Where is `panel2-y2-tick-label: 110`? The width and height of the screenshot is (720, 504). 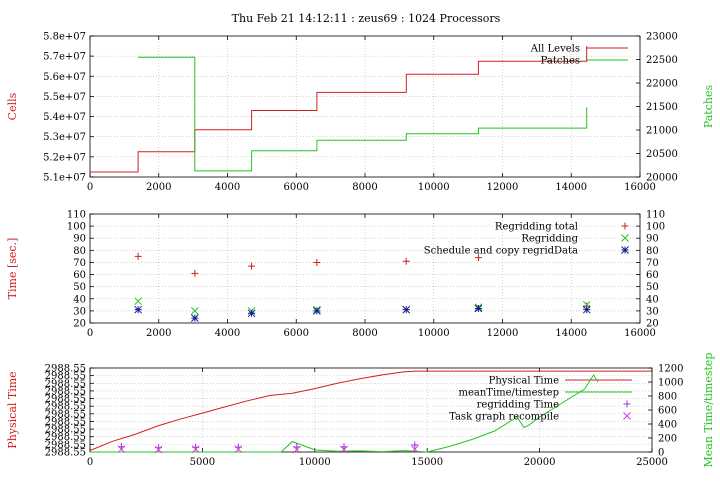 panel2-y2-tick-label: 110 is located at coordinates (655, 215).